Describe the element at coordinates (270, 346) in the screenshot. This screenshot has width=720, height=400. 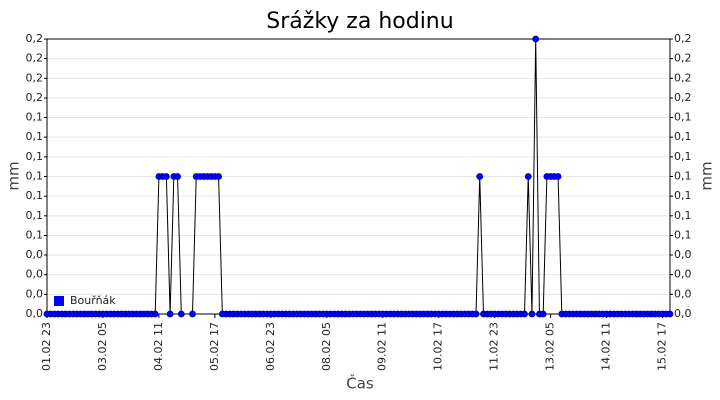
I see `x-tick-label: 06.02 23` at that location.